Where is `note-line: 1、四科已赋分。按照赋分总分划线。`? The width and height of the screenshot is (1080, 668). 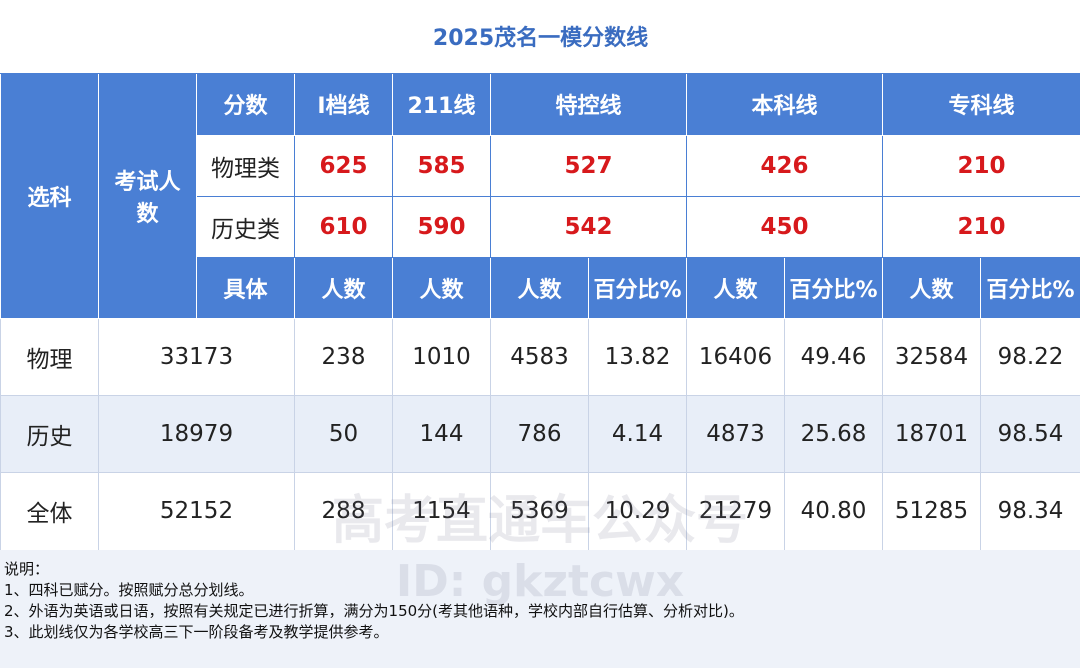 note-line: 1、四科已赋分。按照赋分总分划线。 is located at coordinates (129, 590).